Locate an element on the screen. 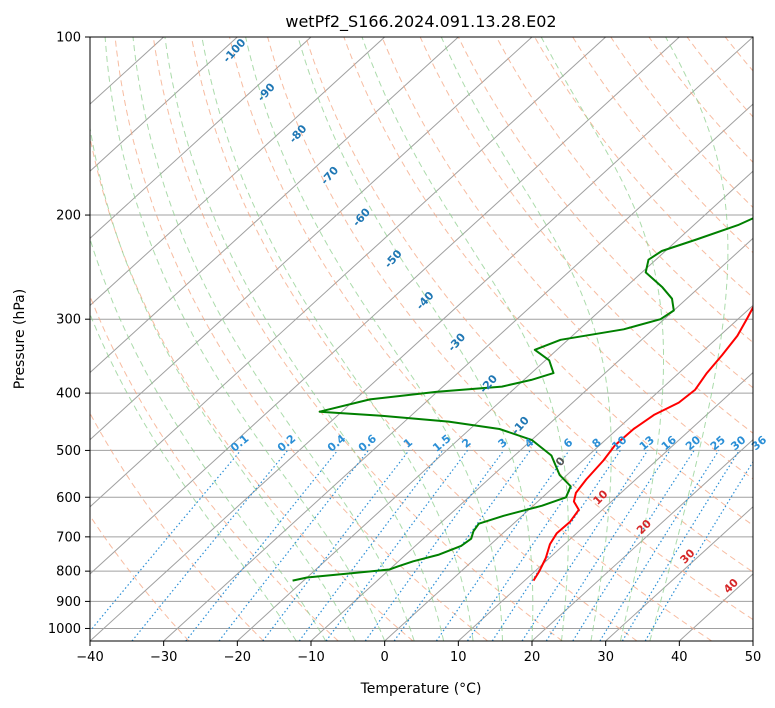 The image size is (775, 708). dry-adiabat-label: -30 is located at coordinates (456, 342).